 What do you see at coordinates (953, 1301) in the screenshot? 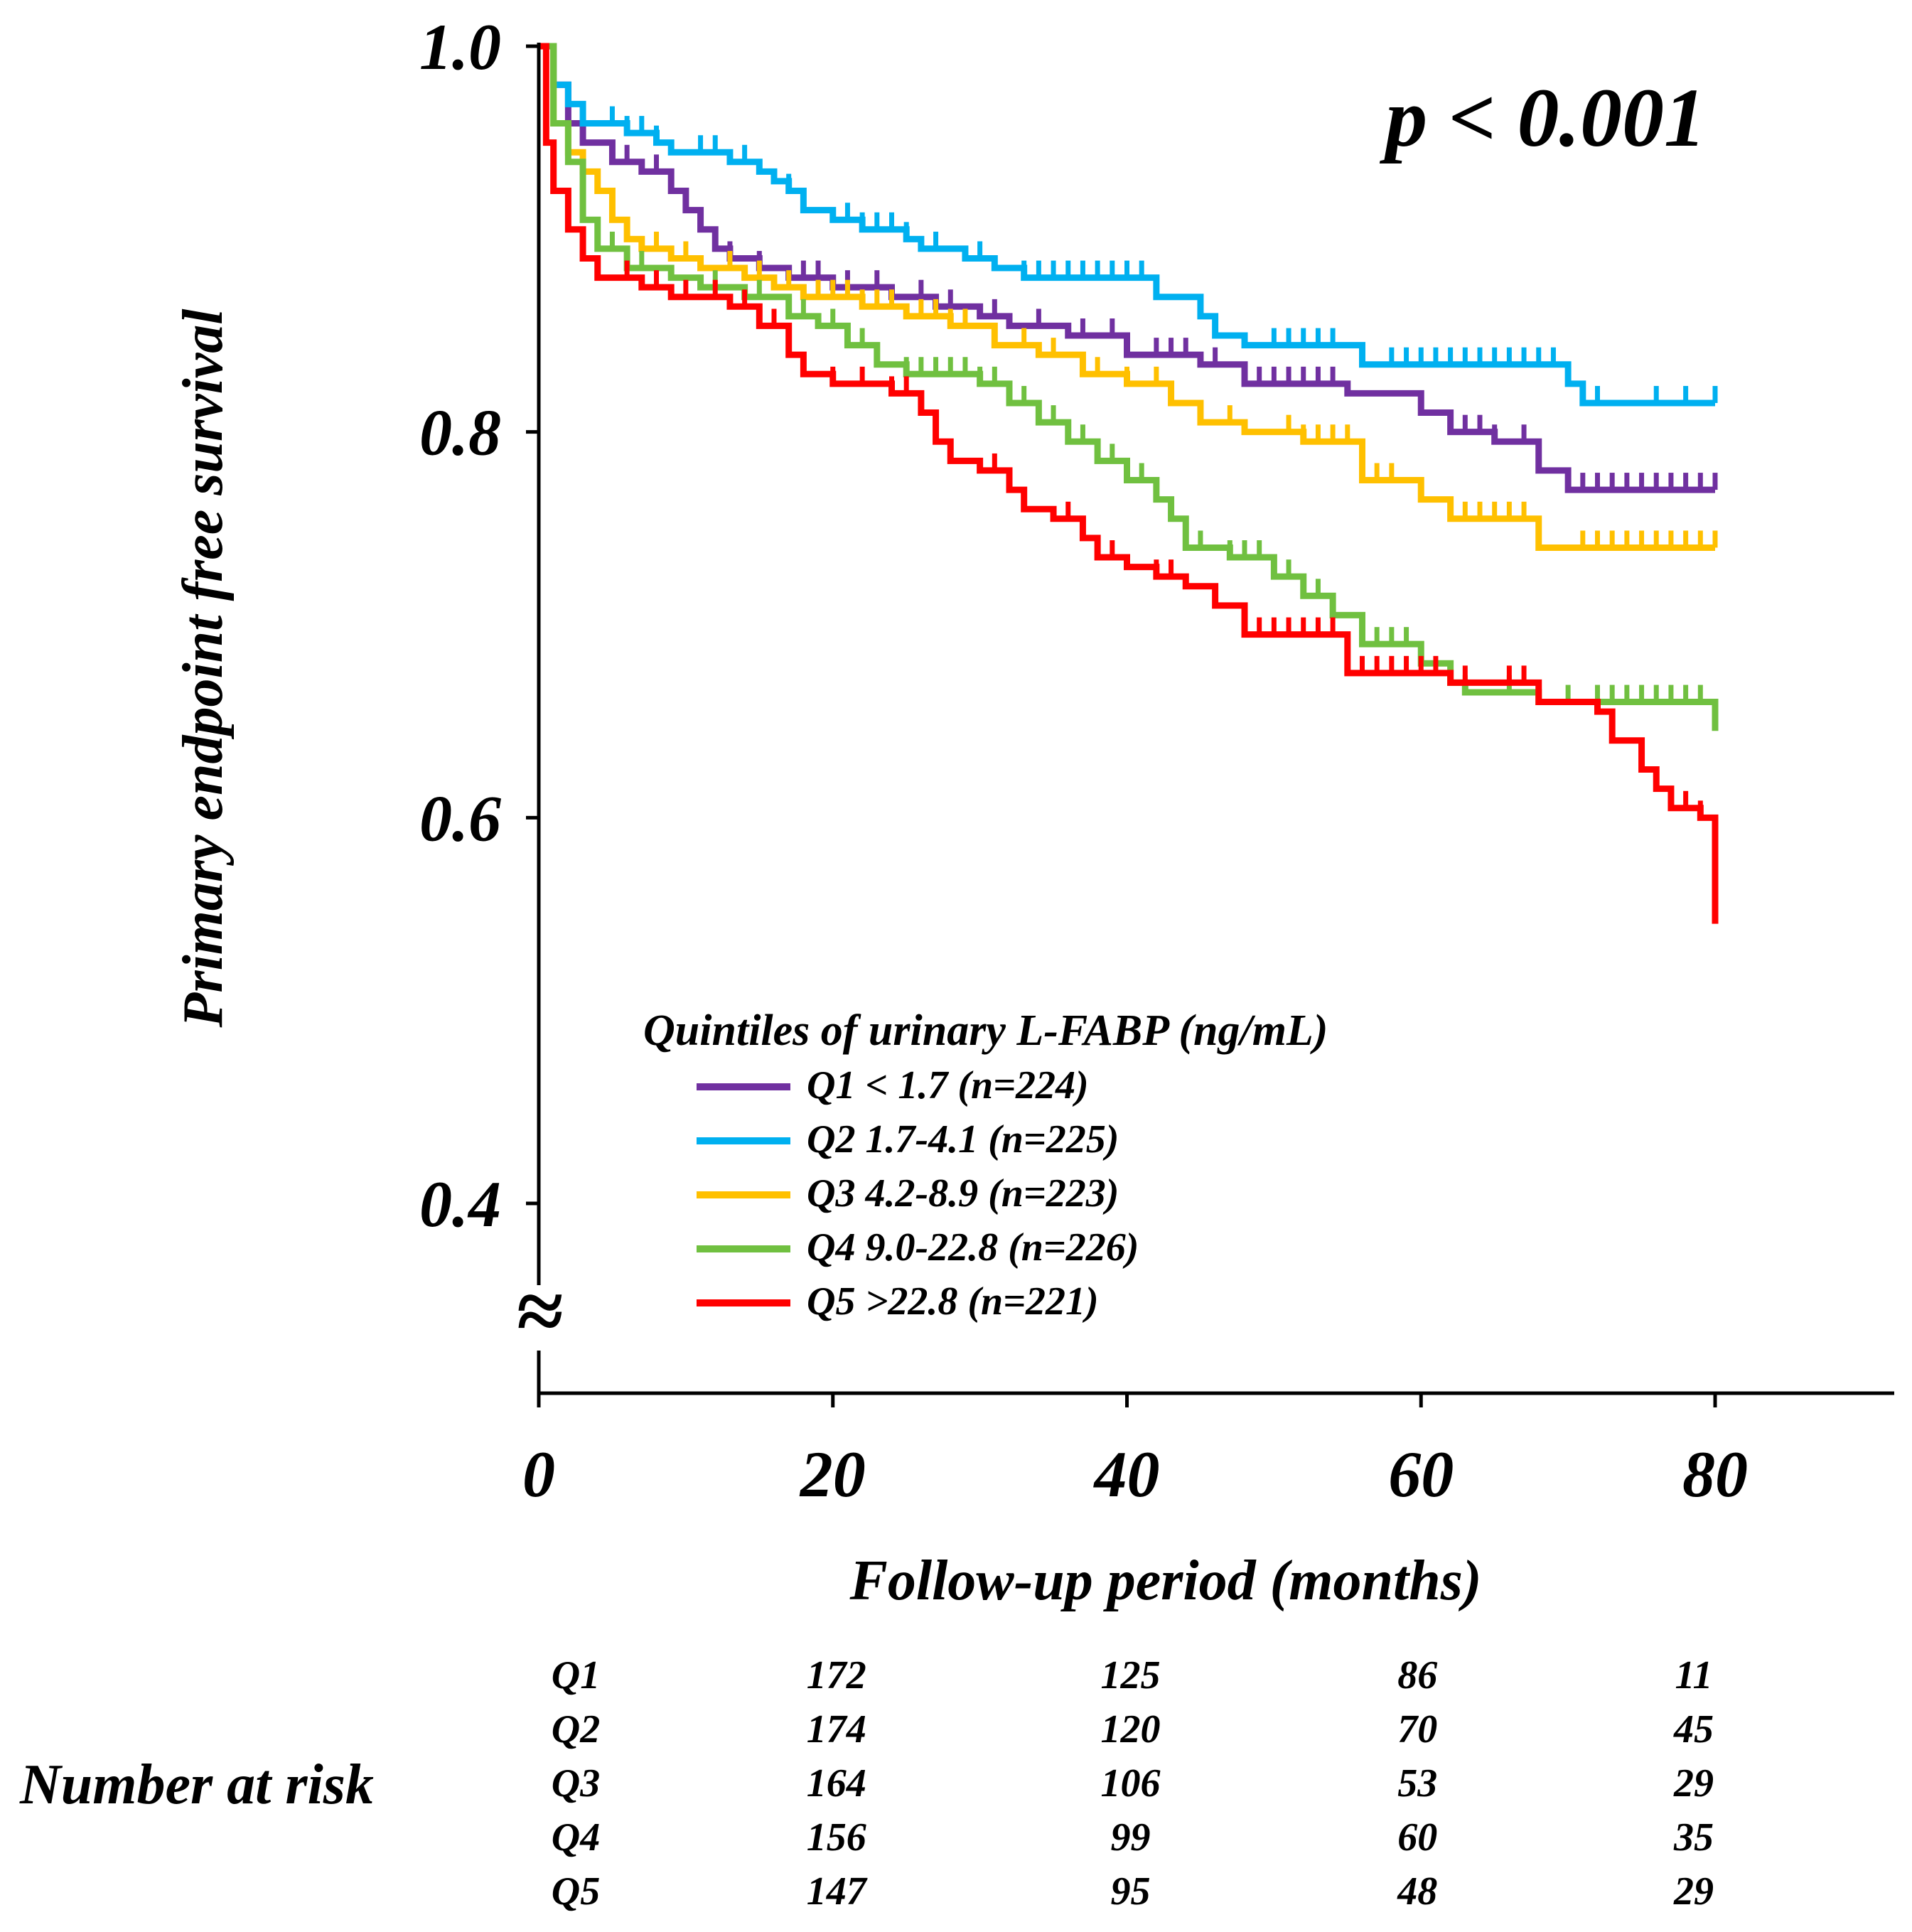
I see `legend-label-q5: Q5 >22.8 (n=221)` at bounding box center [953, 1301].